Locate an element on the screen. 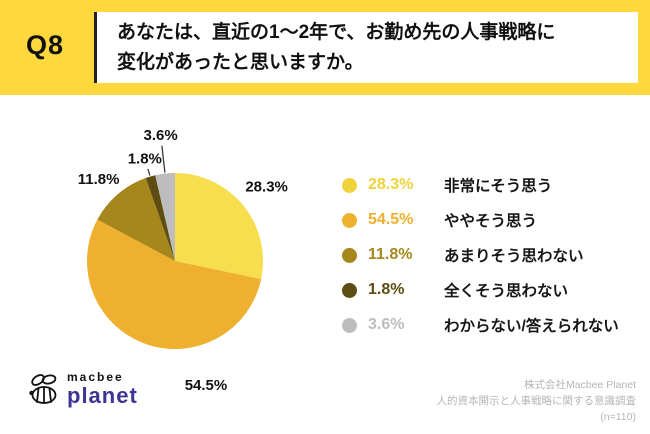 The width and height of the screenshot is (650, 434). question-text-line2: 変化があったと思いますか。 is located at coordinates (240, 62).